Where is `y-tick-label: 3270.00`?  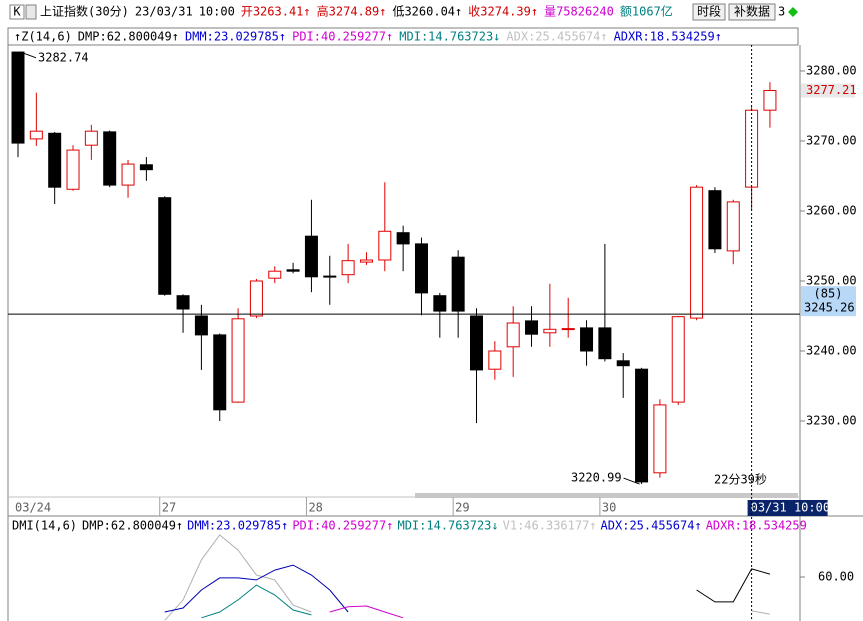
y-tick-label: 3270.00 is located at coordinates (831, 140).